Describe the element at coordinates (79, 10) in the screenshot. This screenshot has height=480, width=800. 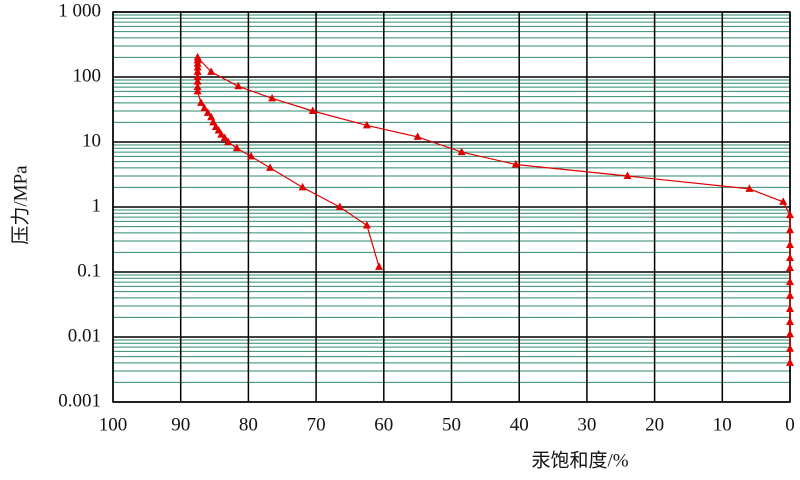
I see `y-tick-label: 1 000` at that location.